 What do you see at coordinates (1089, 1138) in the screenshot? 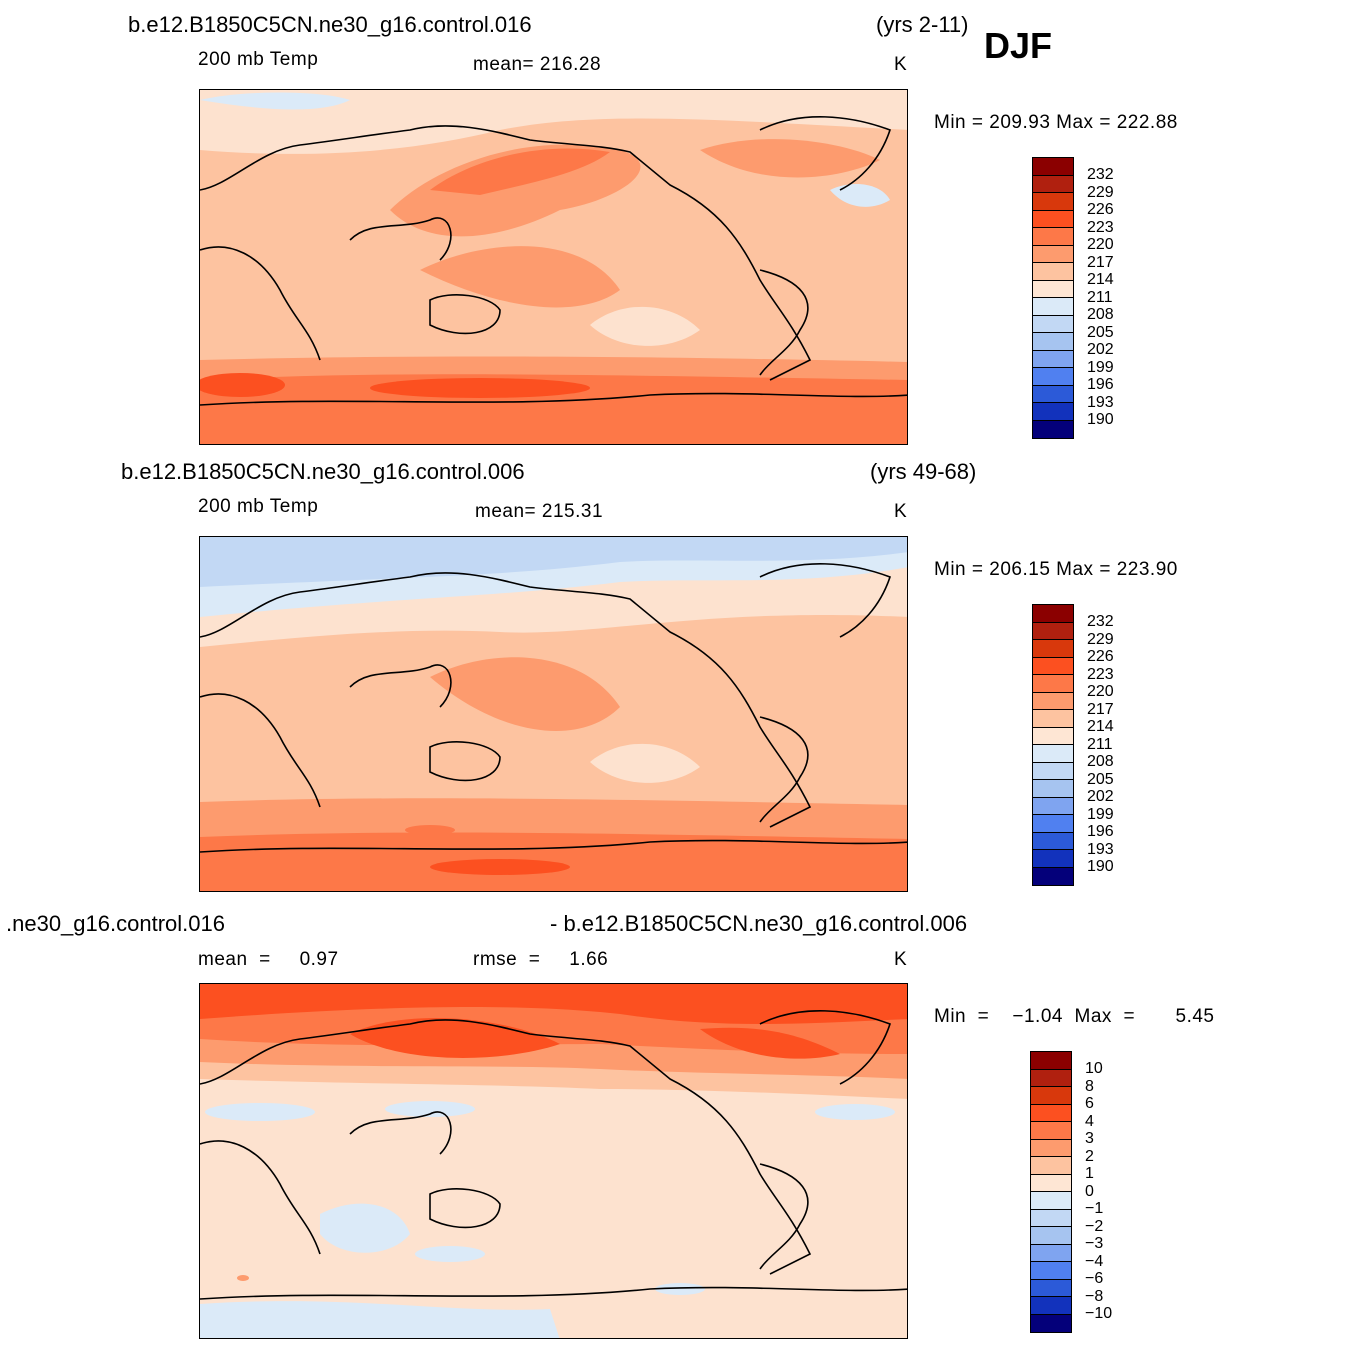
I see `colorbar-tick-label: 3` at bounding box center [1089, 1138].